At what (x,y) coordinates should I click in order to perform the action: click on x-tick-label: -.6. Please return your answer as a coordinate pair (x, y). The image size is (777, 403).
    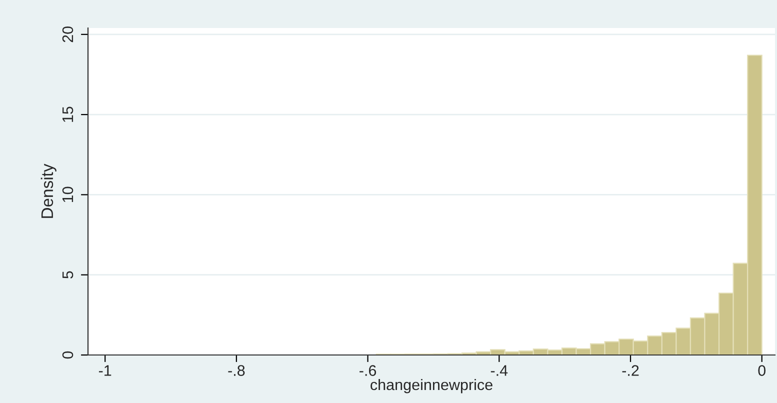
    Looking at the image, I should click on (368, 370).